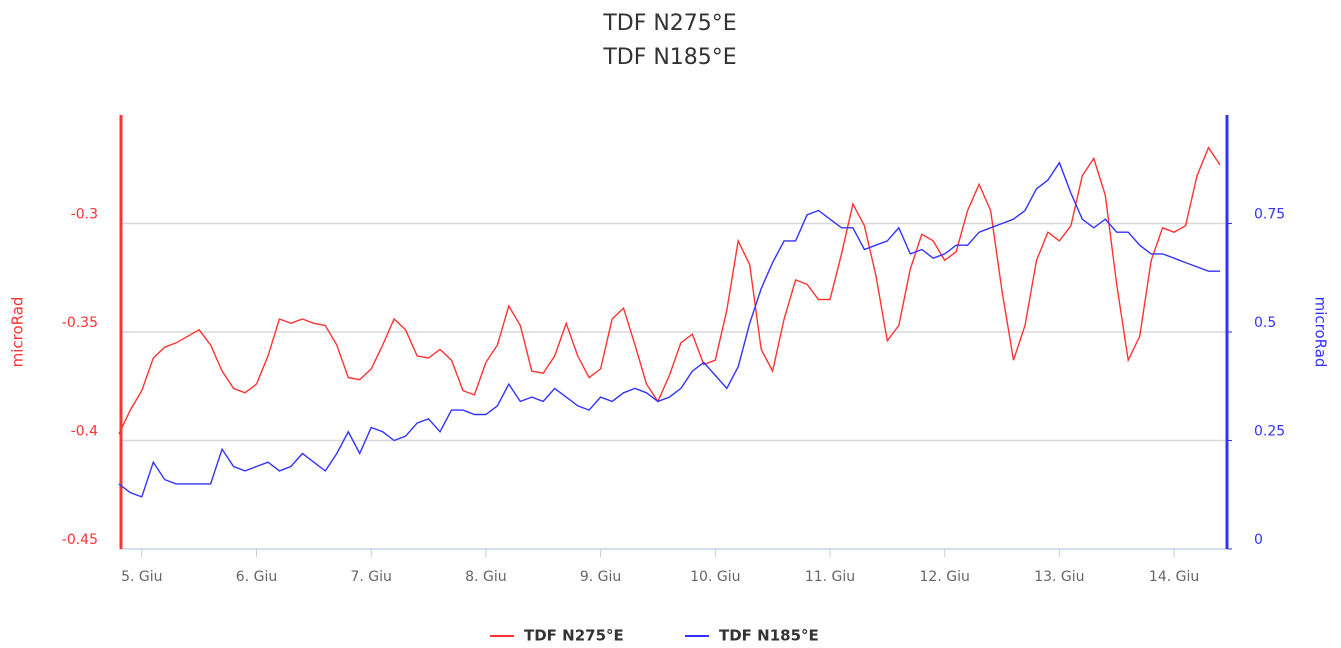 The width and height of the screenshot is (1341, 648). What do you see at coordinates (1269, 432) in the screenshot?
I see `y2-tick-label: 0.25` at bounding box center [1269, 432].